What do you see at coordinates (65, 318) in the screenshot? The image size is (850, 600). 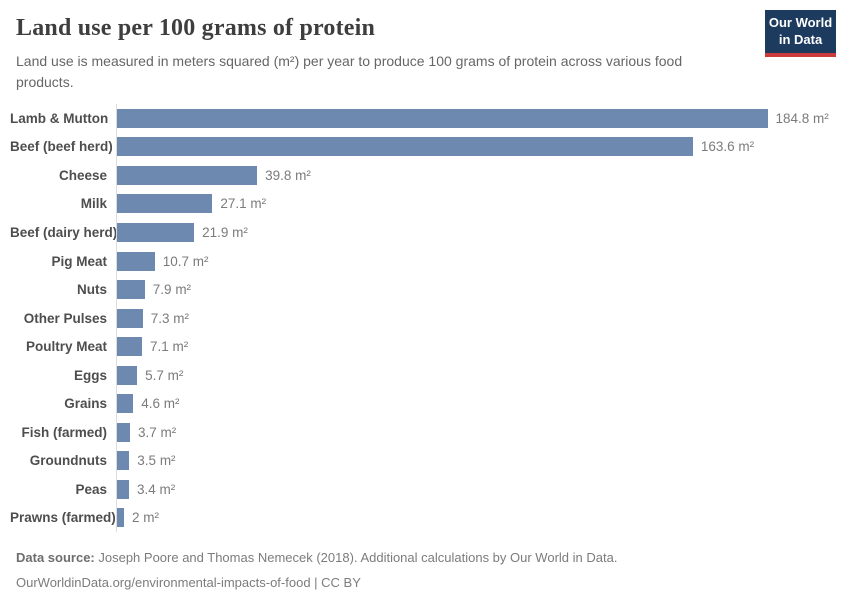 I see `category-label: Other Pulses` at bounding box center [65, 318].